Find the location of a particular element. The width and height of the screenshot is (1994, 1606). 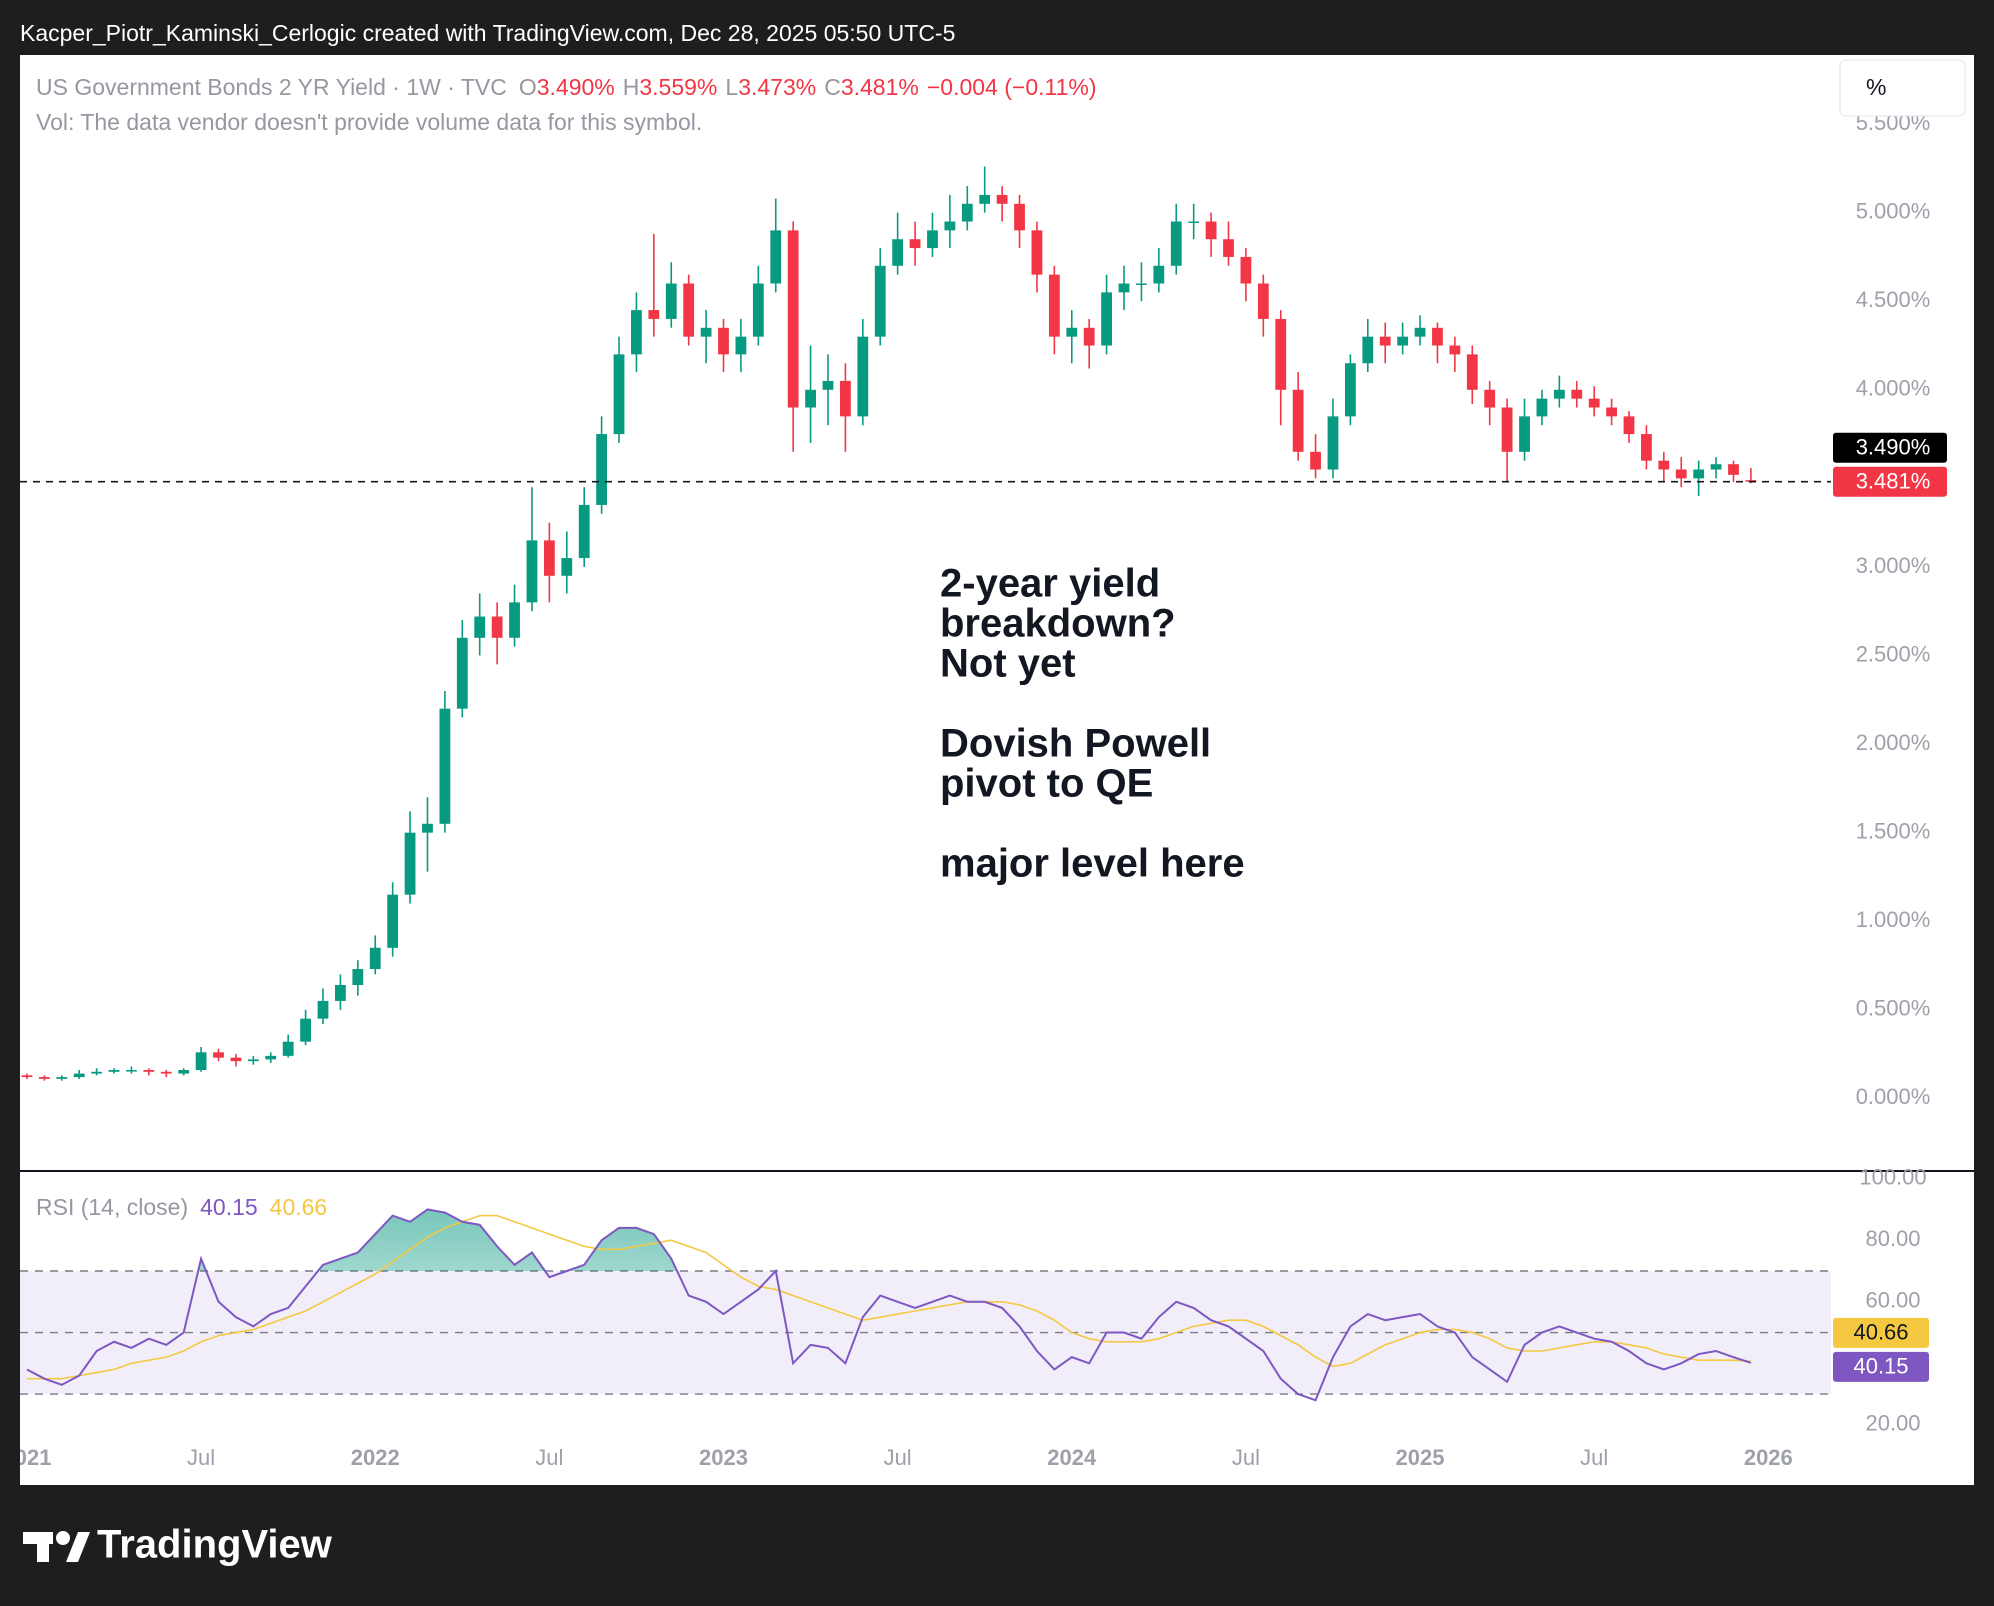

logo: TradingView is located at coordinates (178, 1545).